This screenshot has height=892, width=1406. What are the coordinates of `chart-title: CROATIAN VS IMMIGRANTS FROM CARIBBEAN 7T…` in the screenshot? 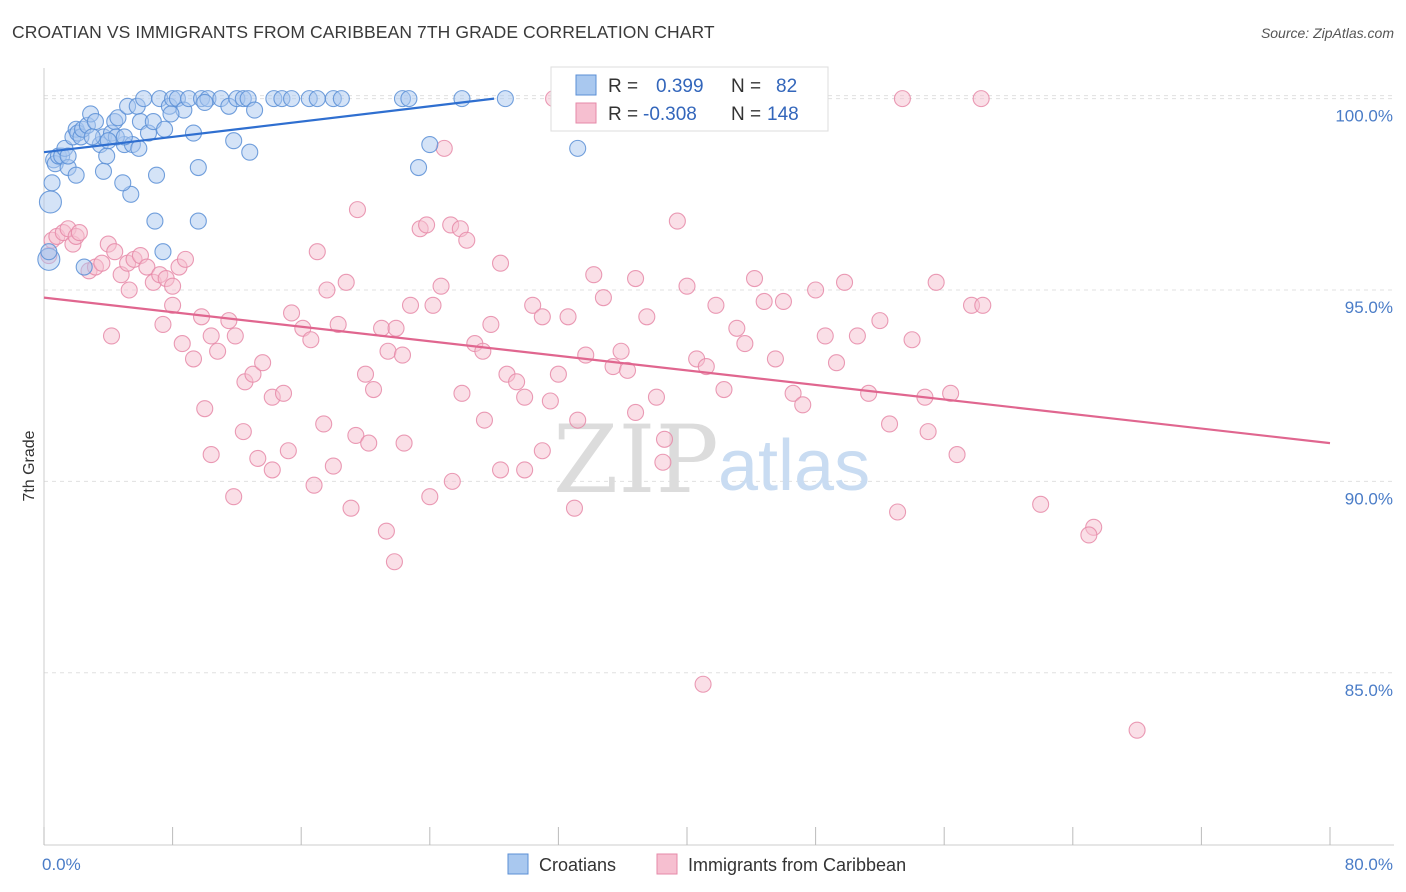 It's located at (363, 32).